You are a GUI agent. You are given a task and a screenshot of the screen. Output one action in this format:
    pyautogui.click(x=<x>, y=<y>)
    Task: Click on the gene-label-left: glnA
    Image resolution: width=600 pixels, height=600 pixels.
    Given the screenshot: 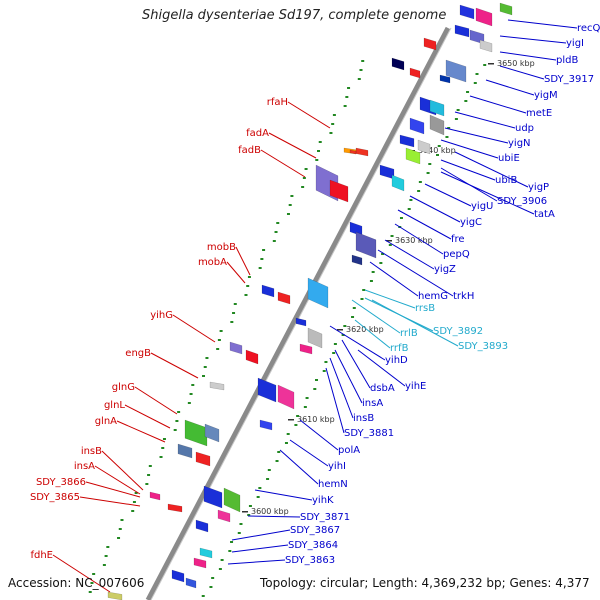 What is the action you would take?
    pyautogui.click(x=106, y=421)
    